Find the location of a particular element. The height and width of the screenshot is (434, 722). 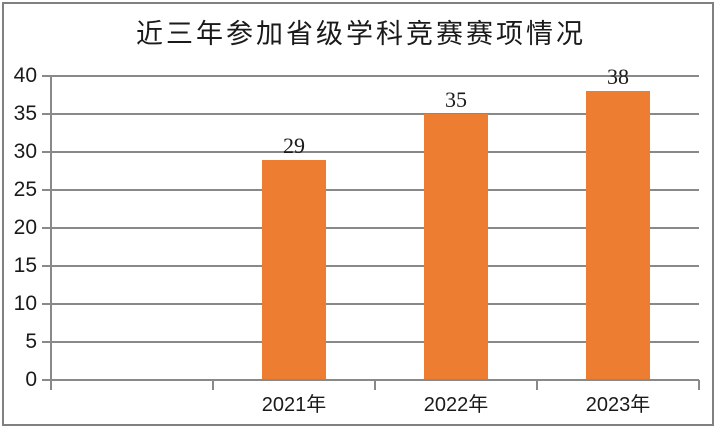

x-axis-category-label: 2022年 is located at coordinates (456, 405).